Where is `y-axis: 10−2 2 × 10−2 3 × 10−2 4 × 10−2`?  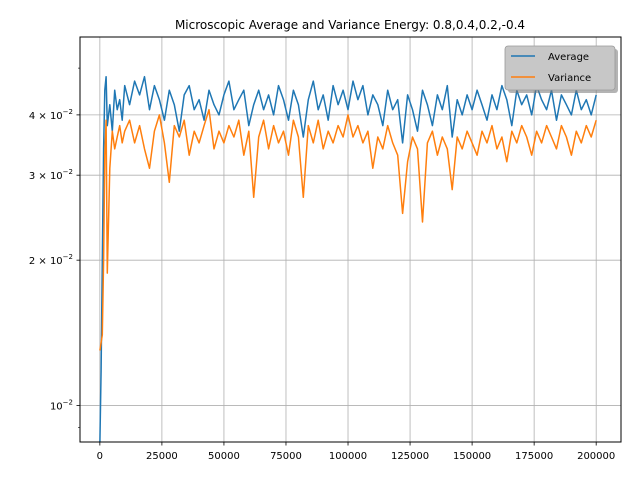
y-axis: 10−2 2 × 10−2 3 × 10−2 4 × 10−2 is located at coordinates (54, 247).